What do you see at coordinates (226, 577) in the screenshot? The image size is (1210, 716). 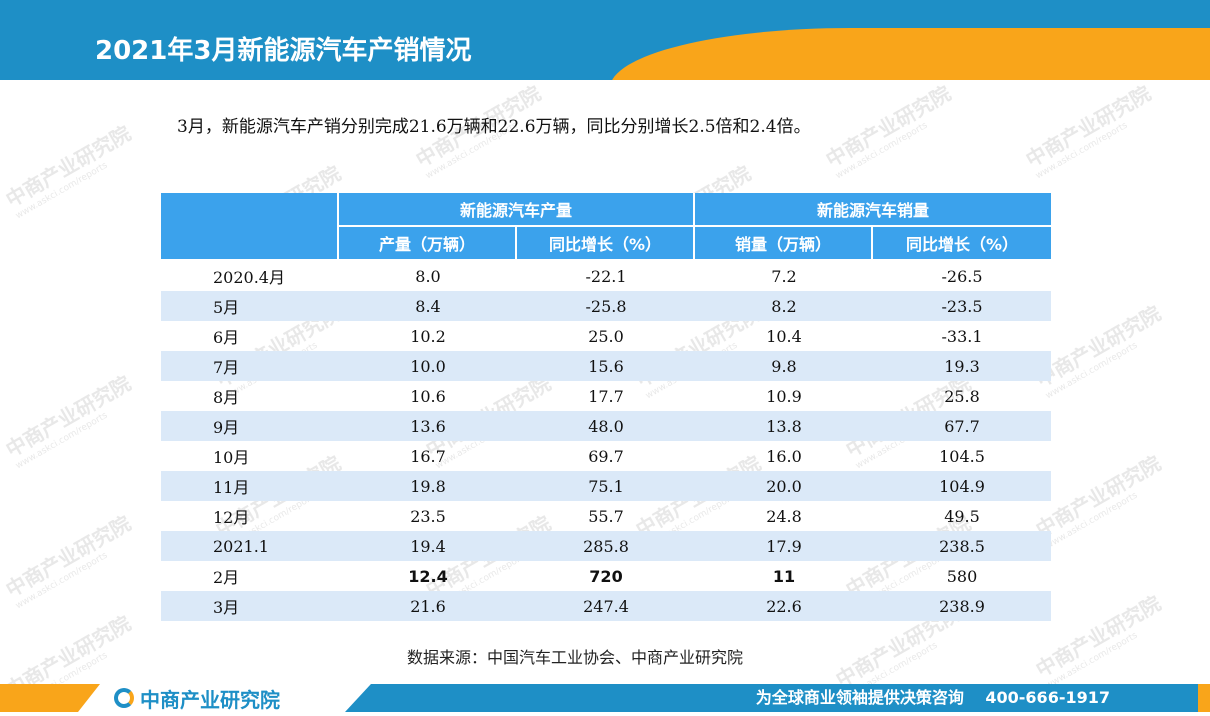 I see `month-cell: 2月` at bounding box center [226, 577].